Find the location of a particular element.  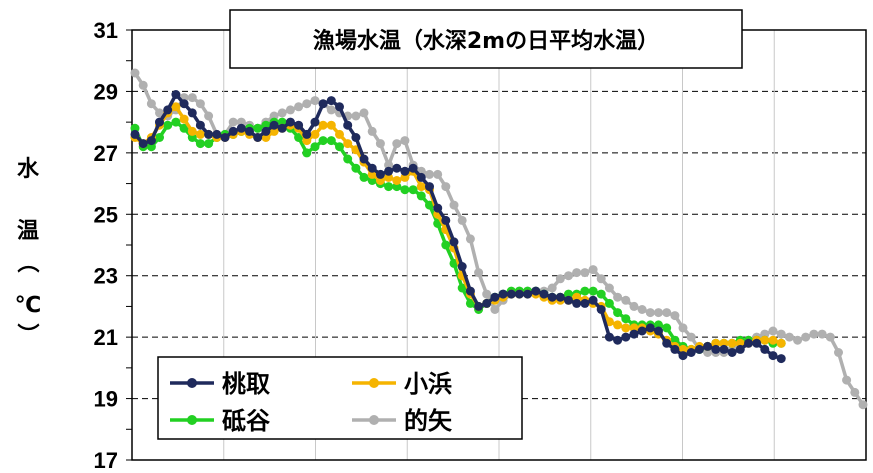

legend-label: 桃取 is located at coordinates (246, 384).